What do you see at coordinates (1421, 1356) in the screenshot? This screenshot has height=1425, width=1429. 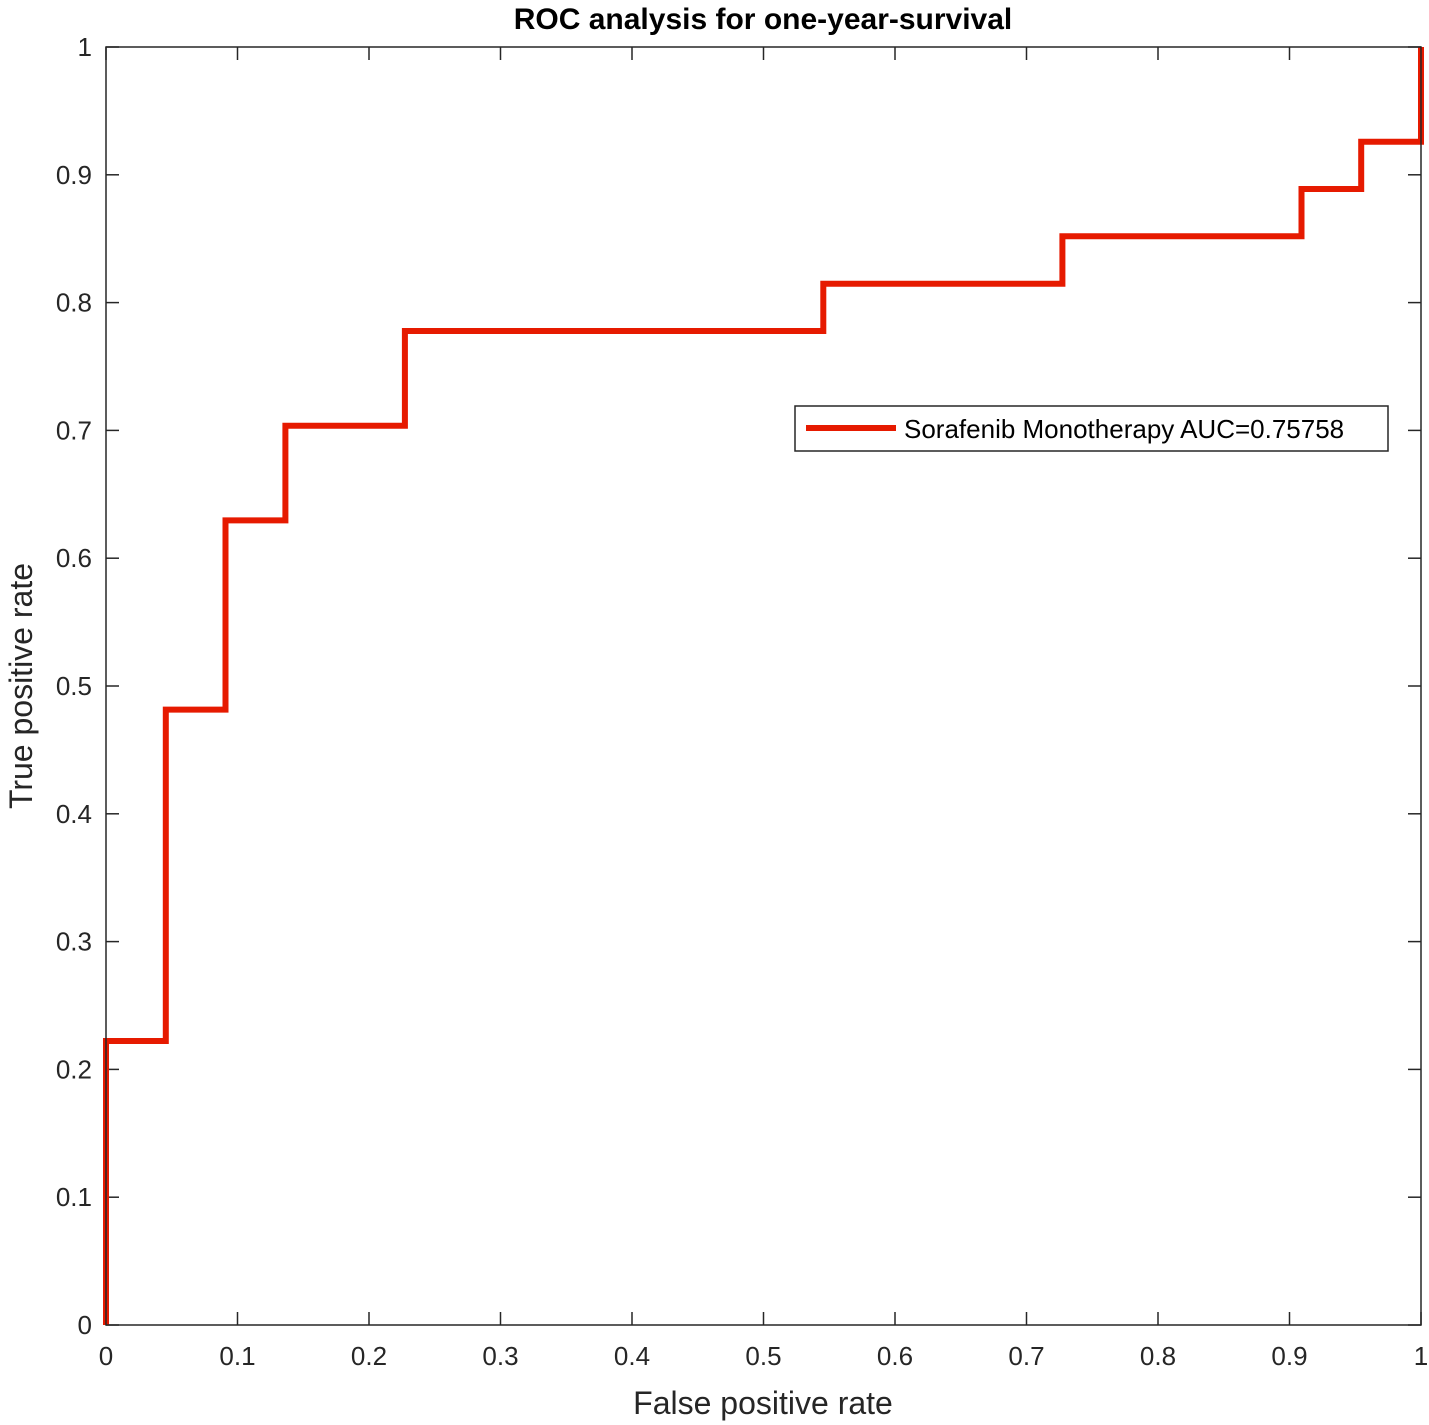 I see `x-tick-label: 1` at bounding box center [1421, 1356].